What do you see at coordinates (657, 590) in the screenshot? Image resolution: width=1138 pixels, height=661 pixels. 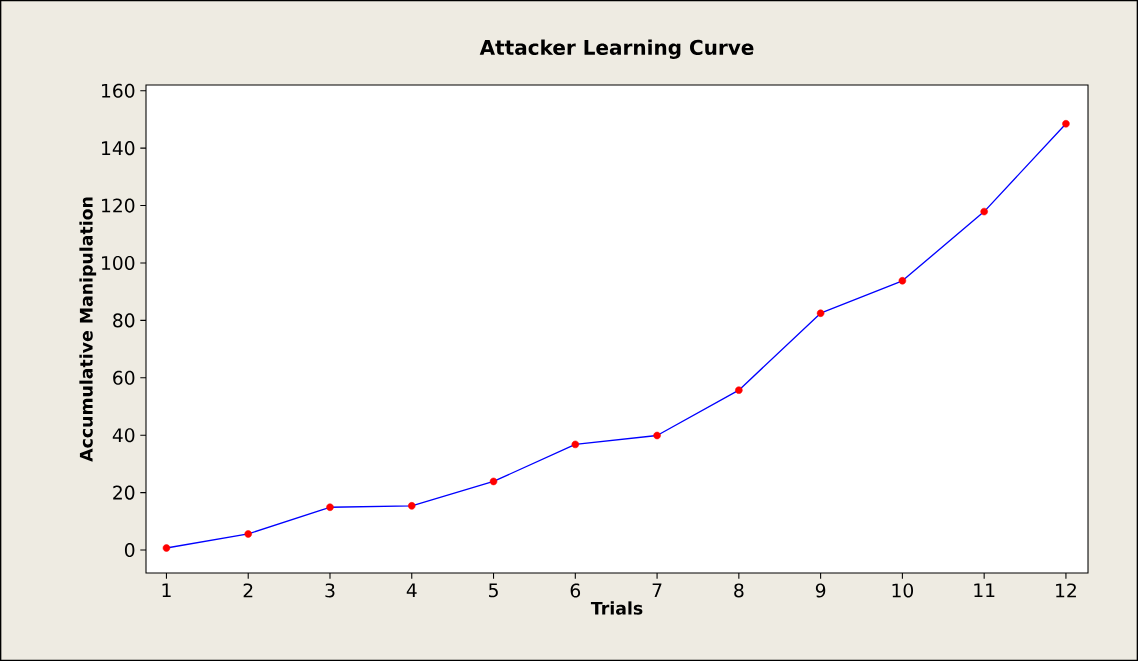 I see `x-tick-label: 7` at bounding box center [657, 590].